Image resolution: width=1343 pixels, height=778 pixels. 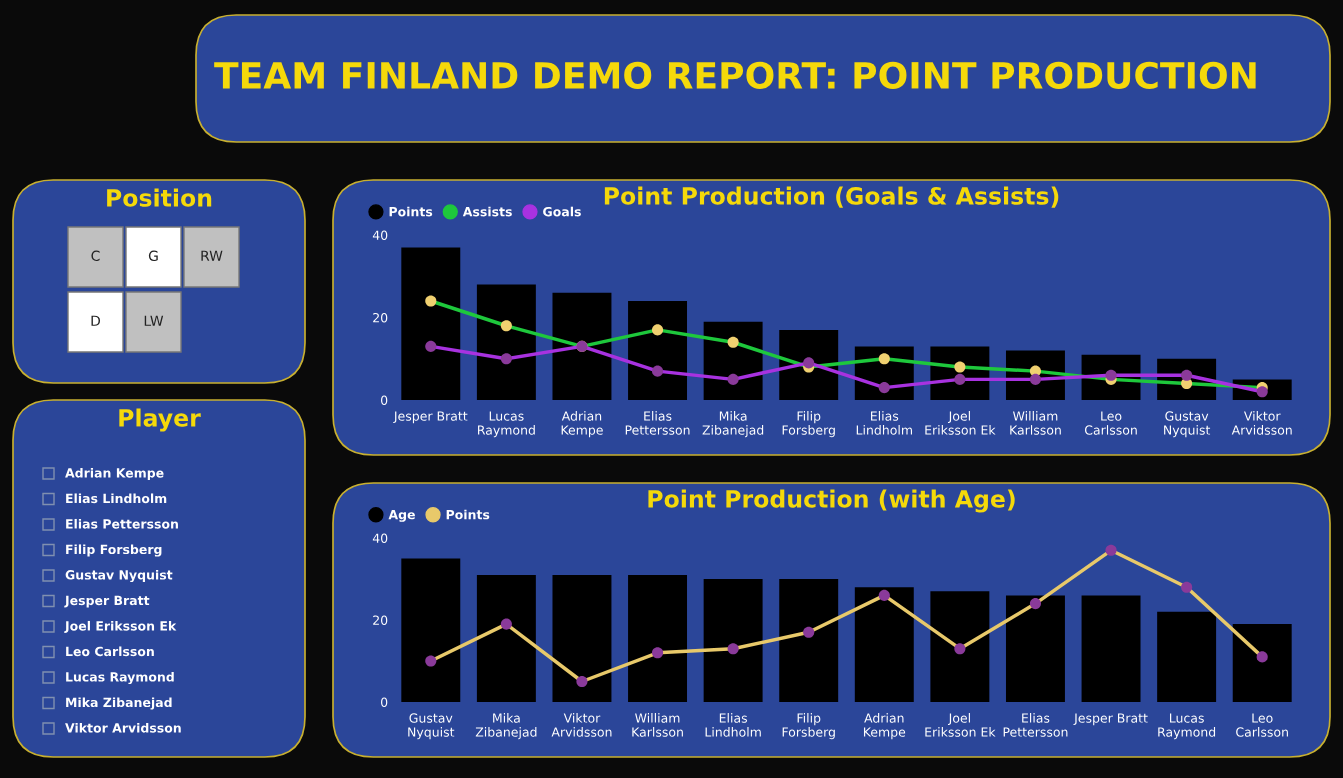 What do you see at coordinates (831, 197) in the screenshot?
I see `chart-title: Point Production (Goals & Assists)` at bounding box center [831, 197].